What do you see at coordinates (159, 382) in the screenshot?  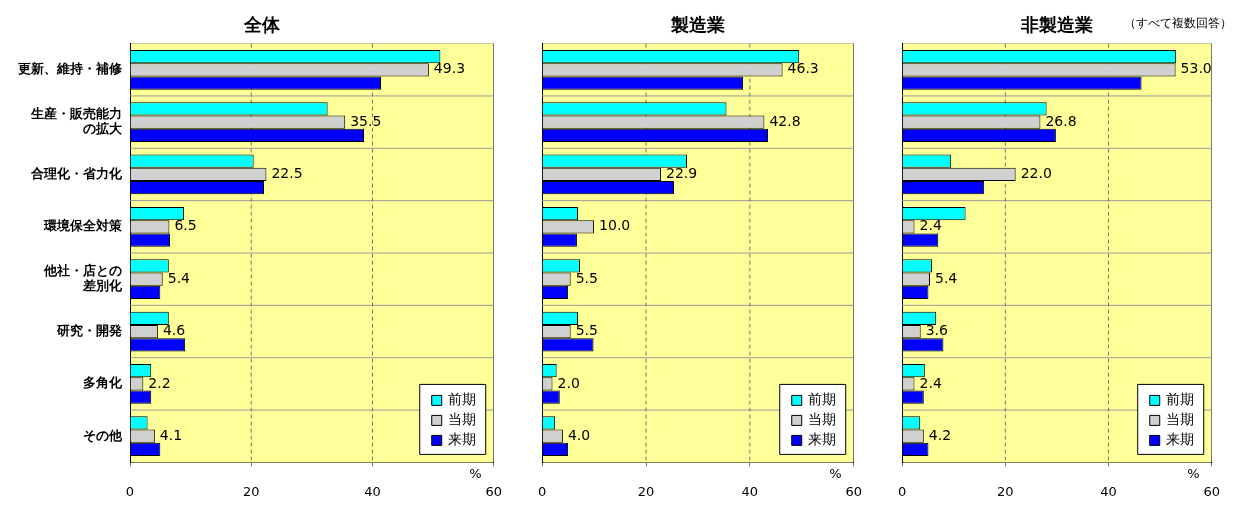 I see `data-label: 2.2` at bounding box center [159, 382].